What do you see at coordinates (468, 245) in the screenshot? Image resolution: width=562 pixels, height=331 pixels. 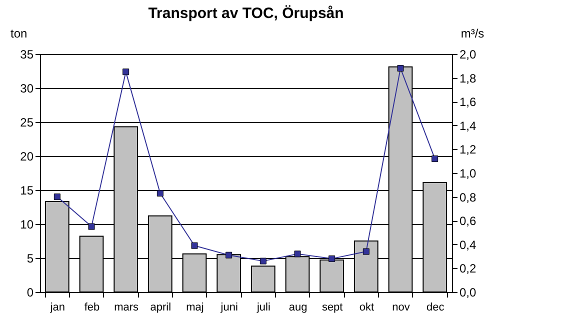 I see `y2-tick-label: 0,4` at bounding box center [468, 245].